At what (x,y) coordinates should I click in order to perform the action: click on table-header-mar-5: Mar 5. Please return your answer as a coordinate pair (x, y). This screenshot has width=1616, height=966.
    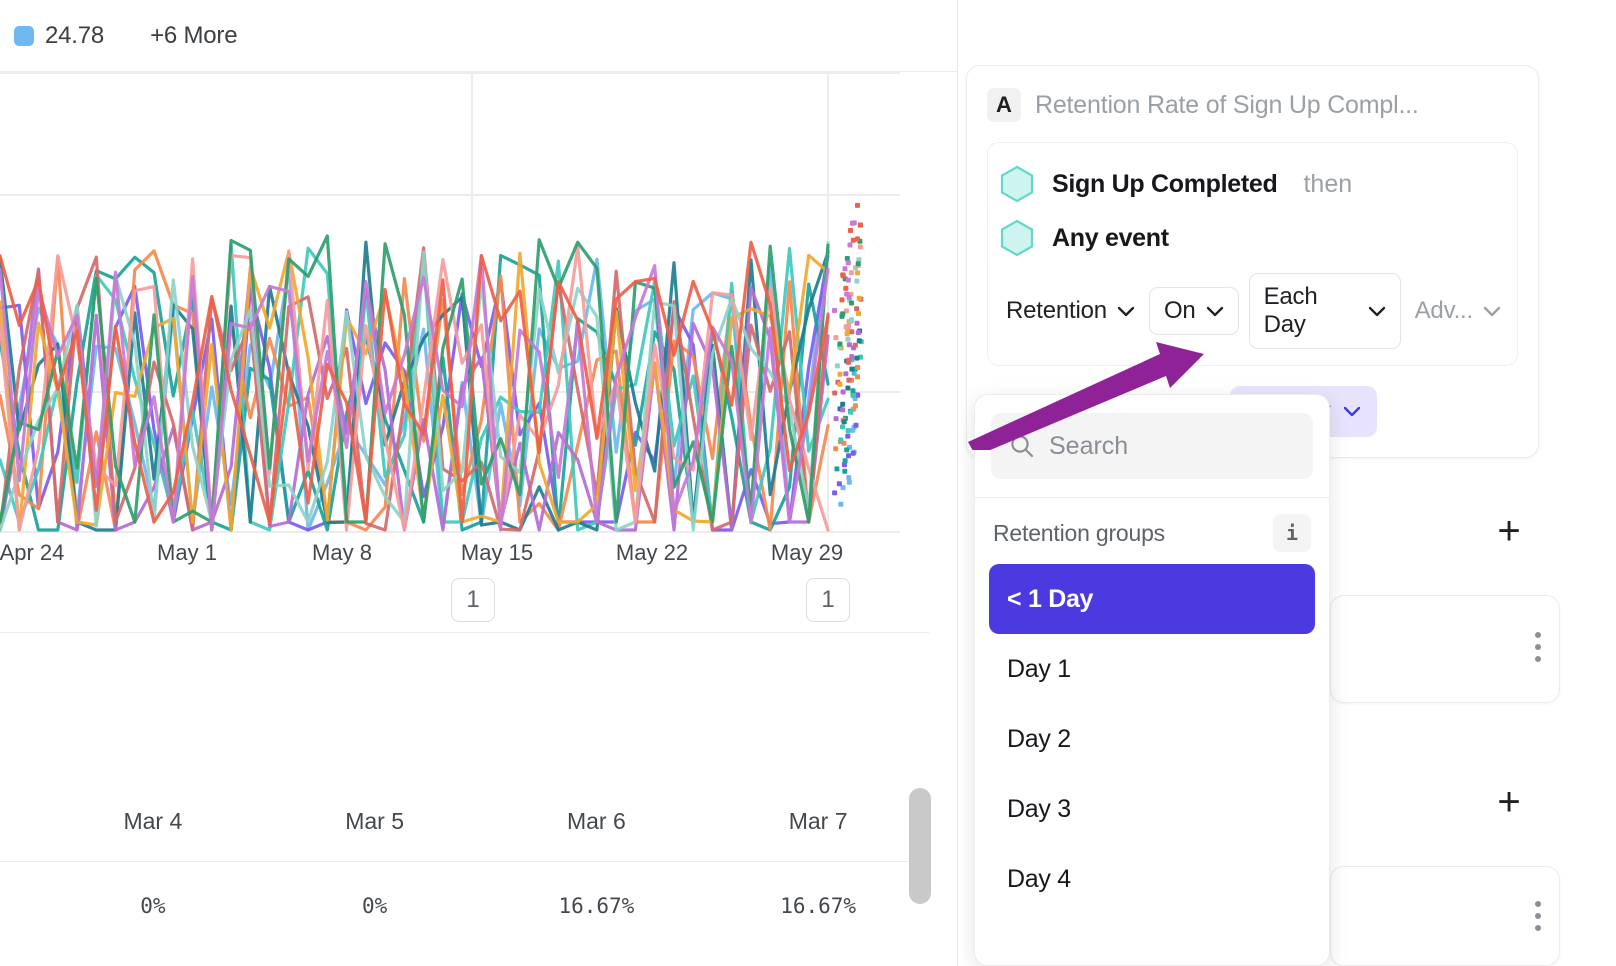
    Looking at the image, I should click on (374, 821).